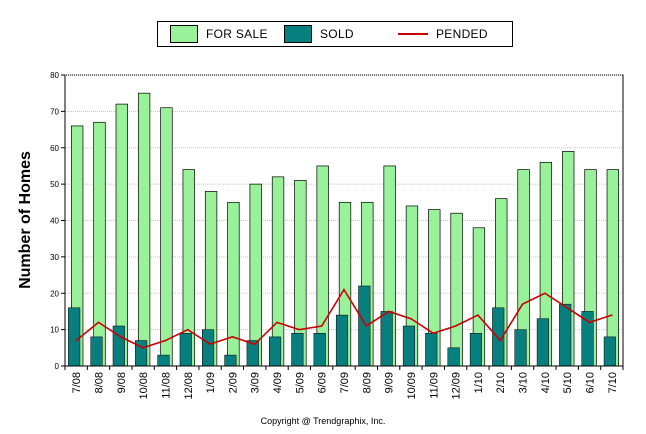  Describe the element at coordinates (457, 386) in the screenshot. I see `x-tick-label: 12/09` at that location.